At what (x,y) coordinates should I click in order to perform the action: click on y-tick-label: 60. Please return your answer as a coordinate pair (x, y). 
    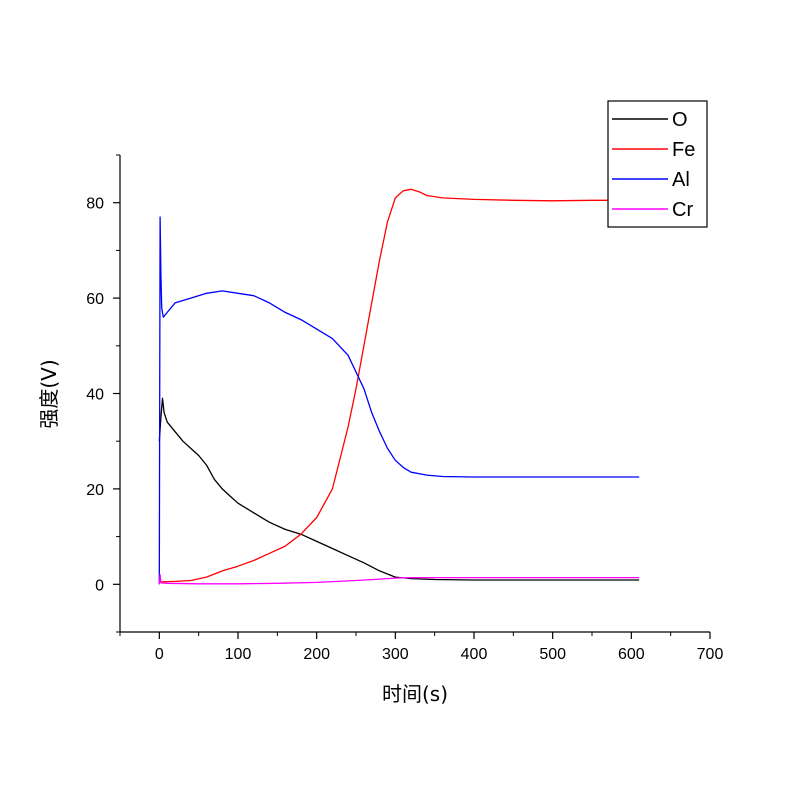
    Looking at the image, I should click on (95, 299).